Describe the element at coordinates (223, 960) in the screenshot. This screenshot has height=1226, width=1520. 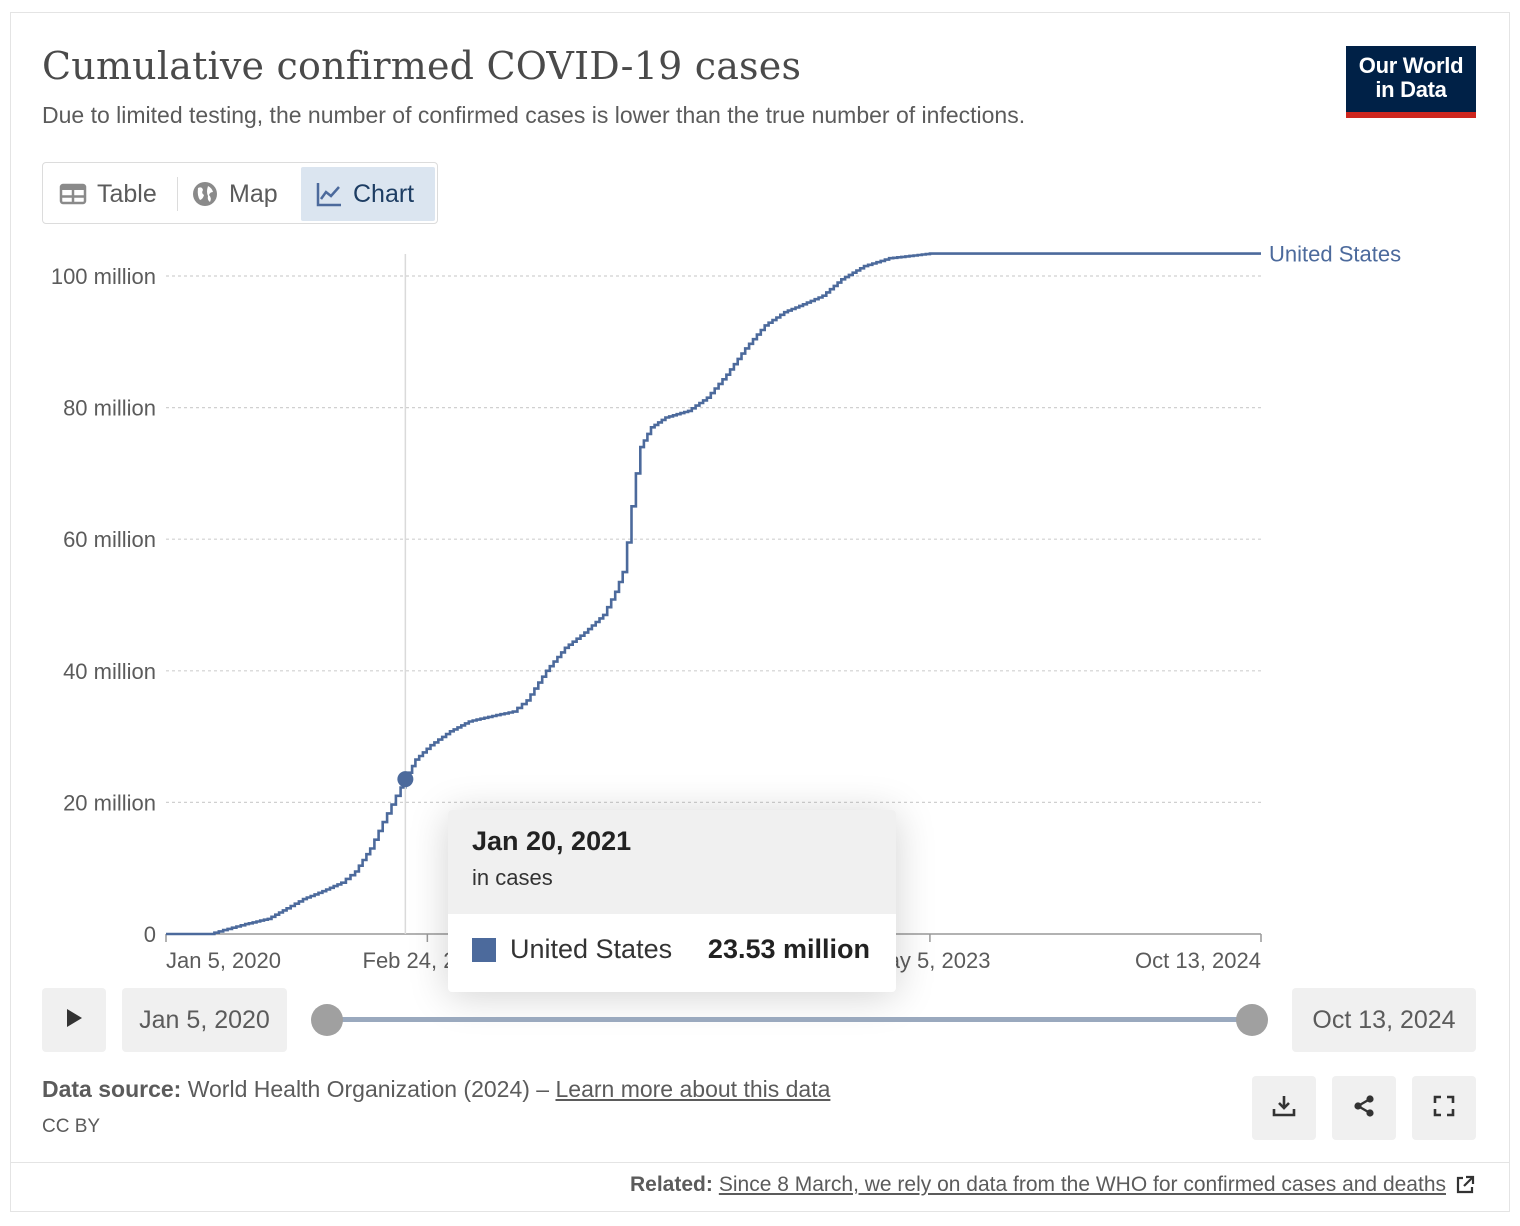
I see `x-tick-label: Jan 5, 2020` at that location.